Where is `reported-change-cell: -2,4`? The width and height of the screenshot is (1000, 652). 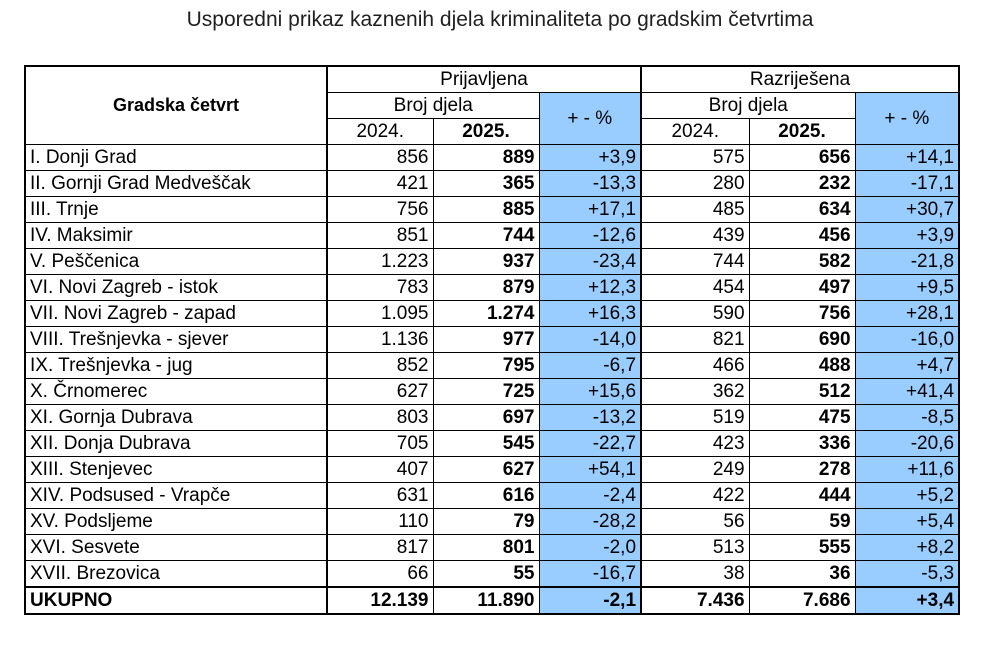 reported-change-cell: -2,4 is located at coordinates (590, 495).